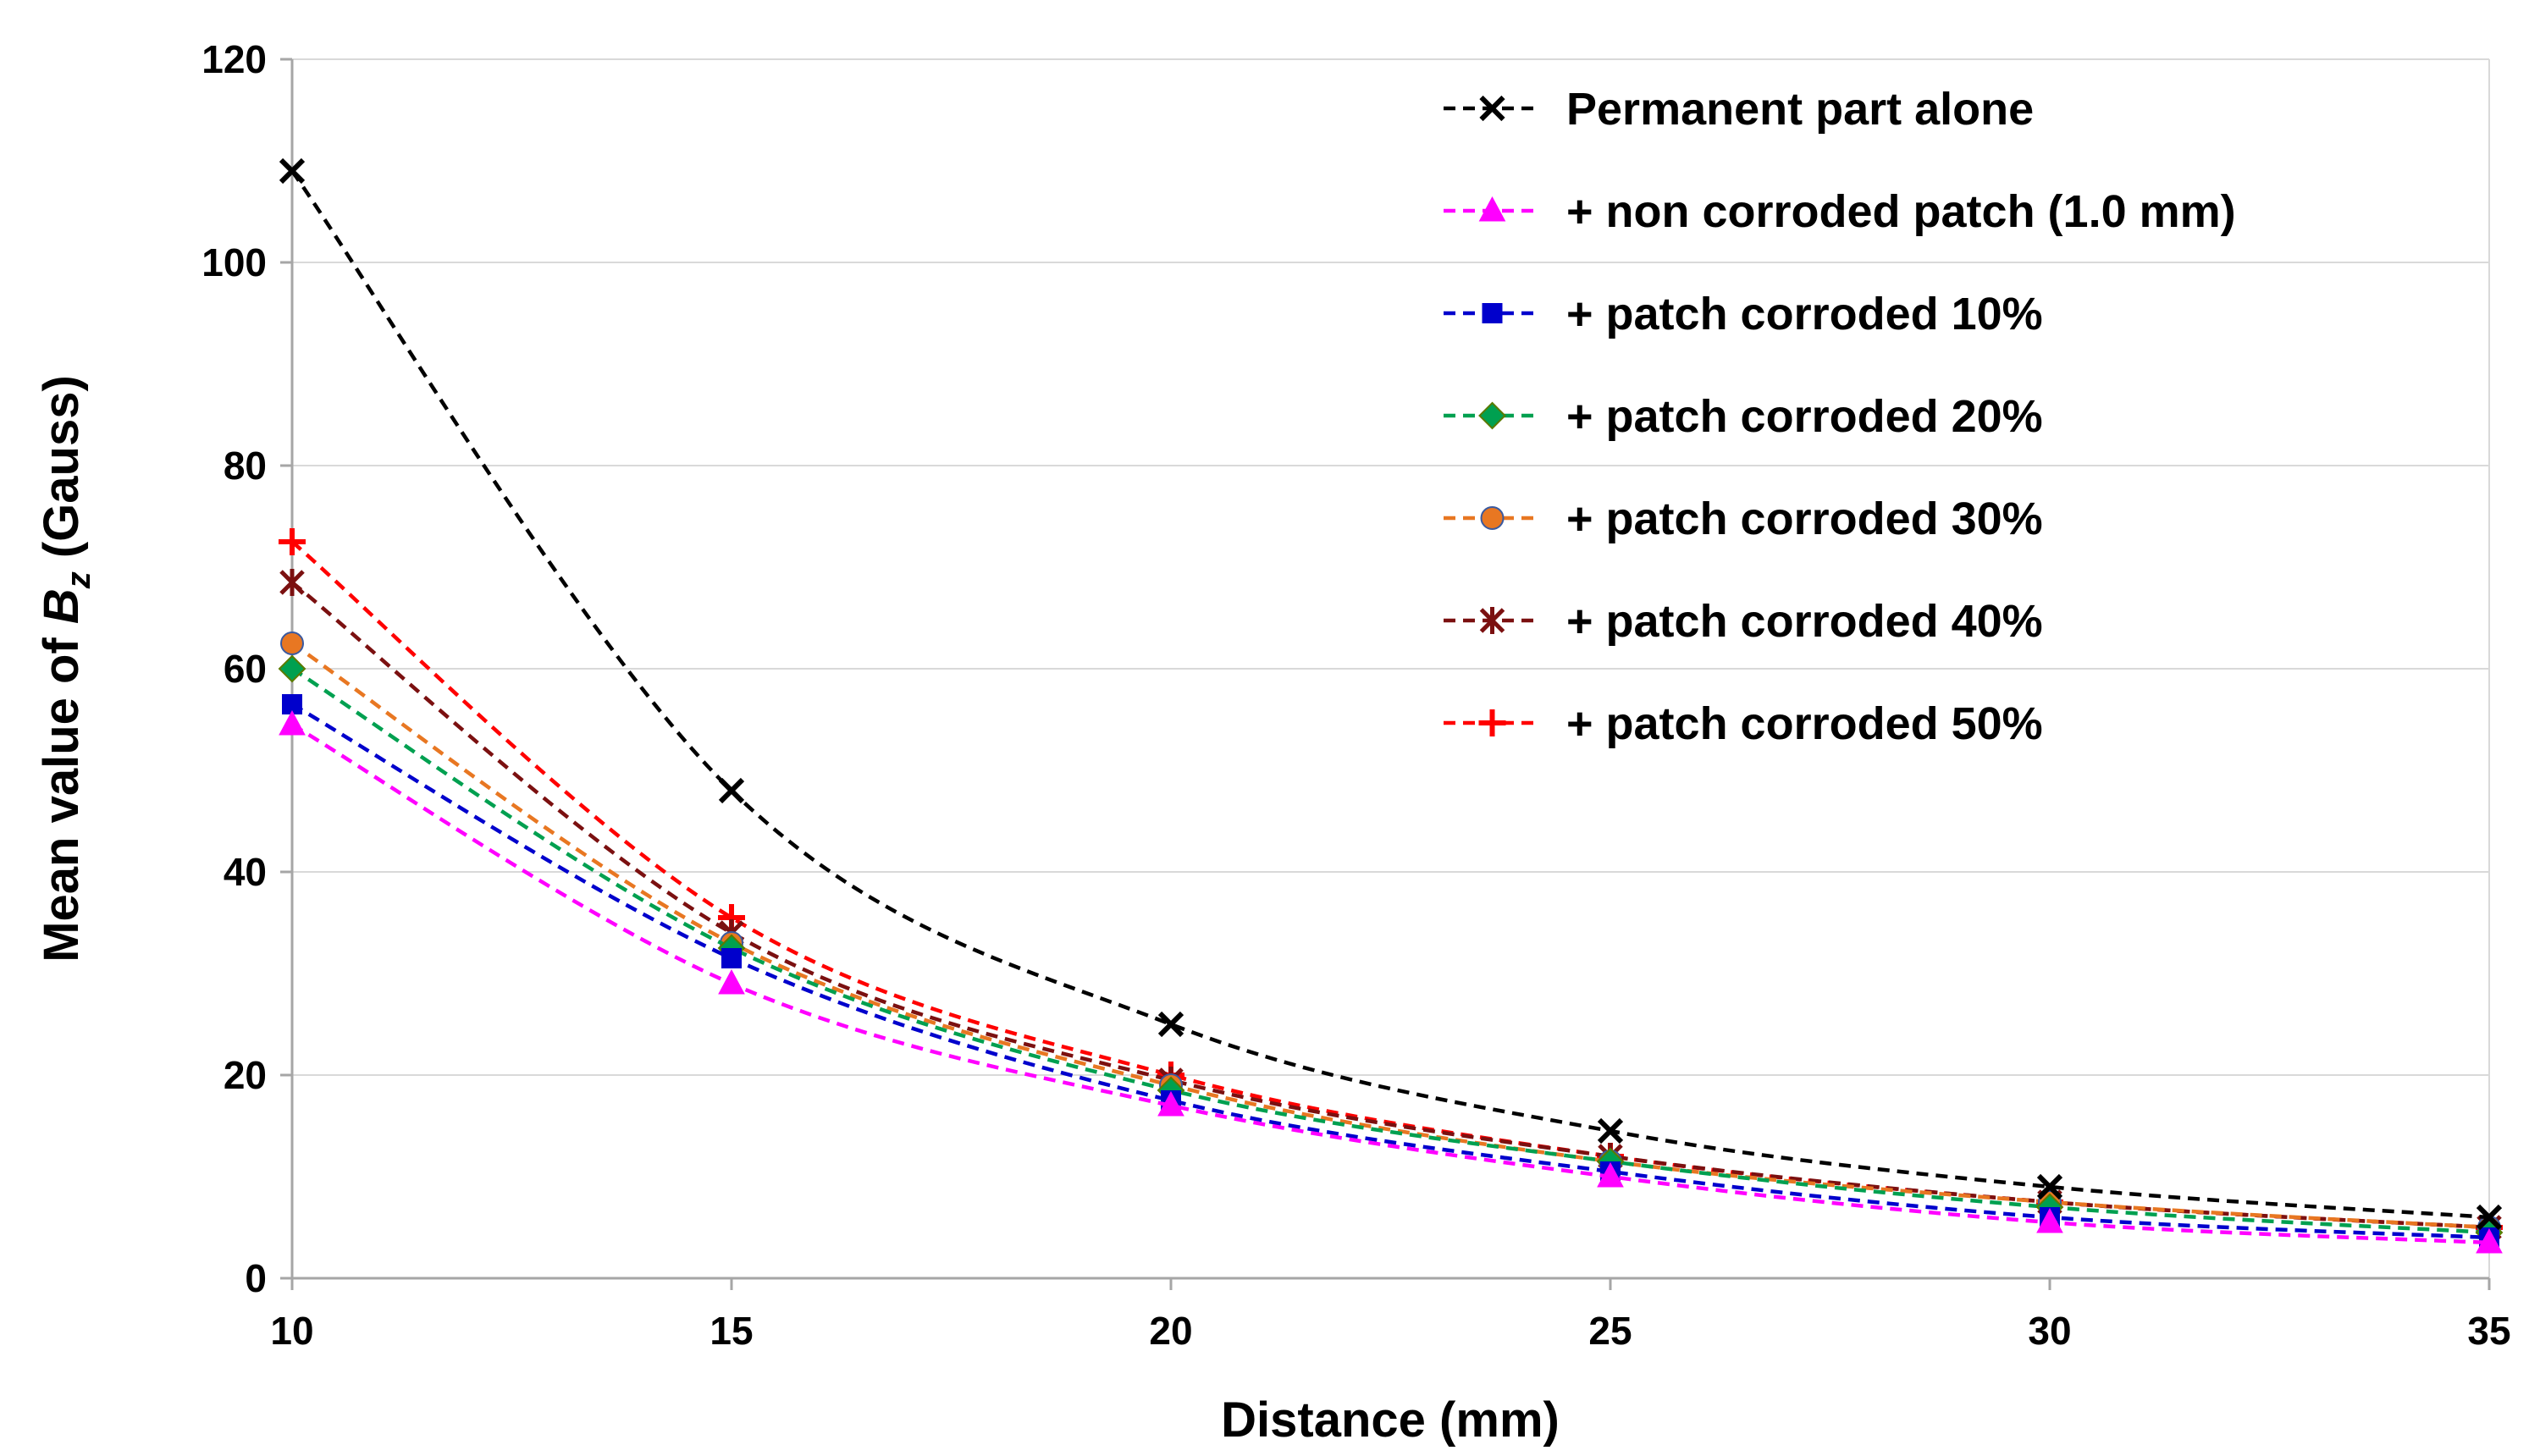 The image size is (2540, 1456). I want to click on series-1-point-2-glyph, so click(1170, 1104).